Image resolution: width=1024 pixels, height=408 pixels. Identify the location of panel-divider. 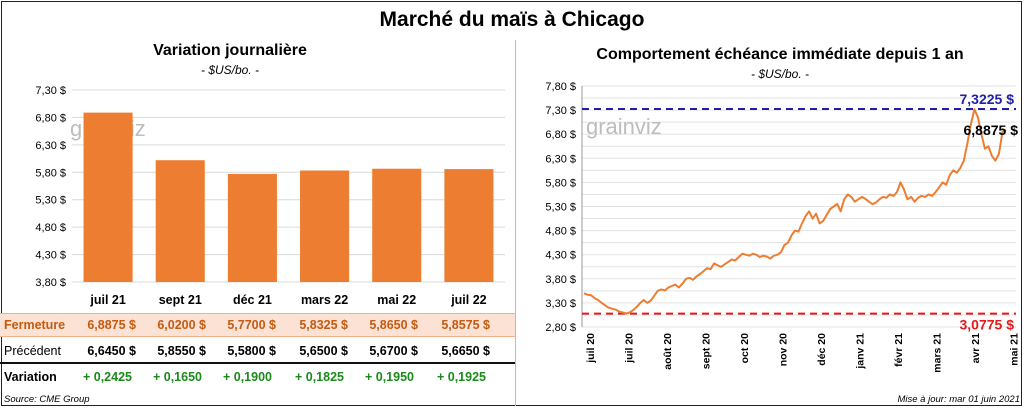
(515, 223).